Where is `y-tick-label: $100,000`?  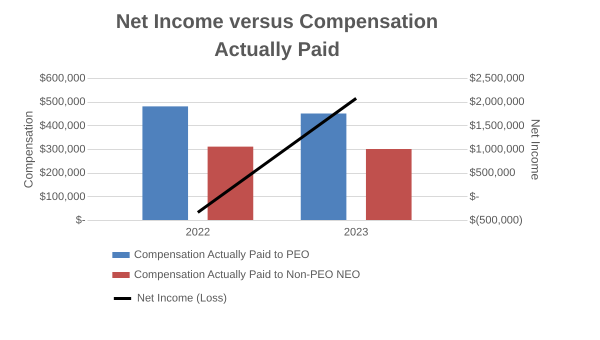
y-tick-label: $100,000 is located at coordinates (63, 196).